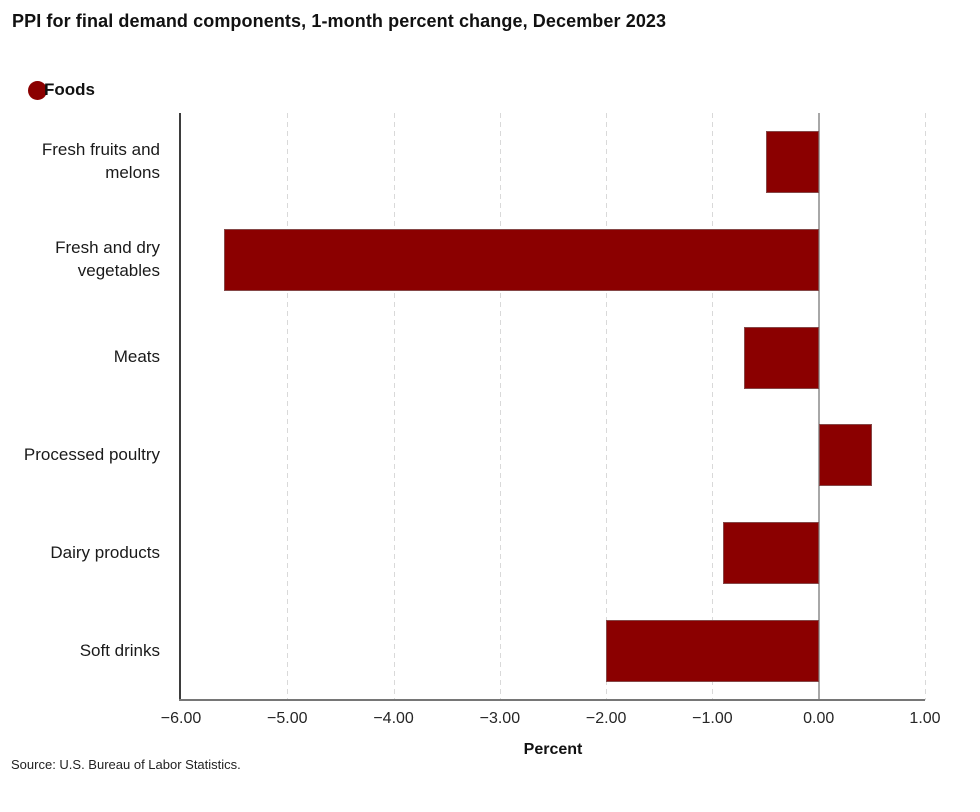  Describe the element at coordinates (606, 718) in the screenshot. I see `x-tick-label: −2.00` at that location.